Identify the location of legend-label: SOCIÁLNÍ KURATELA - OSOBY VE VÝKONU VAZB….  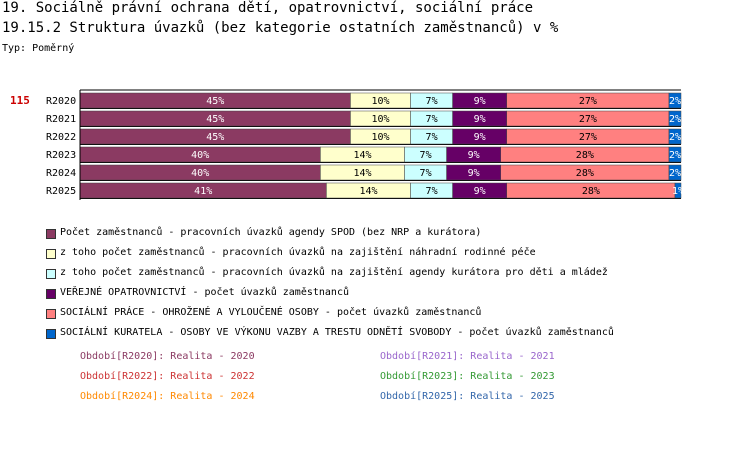
(337, 332).